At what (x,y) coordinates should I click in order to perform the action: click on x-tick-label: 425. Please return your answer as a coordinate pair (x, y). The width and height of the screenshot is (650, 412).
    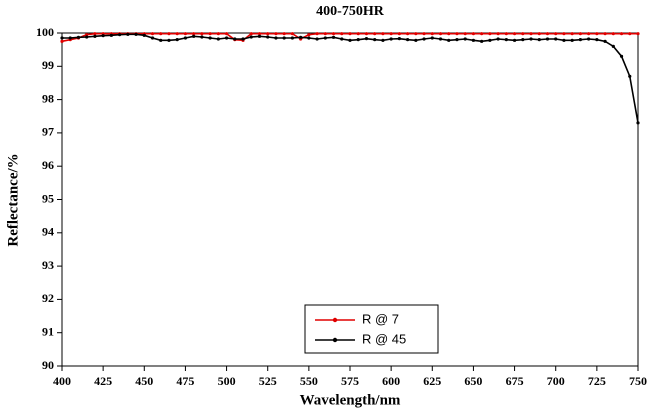
    Looking at the image, I should click on (103, 381).